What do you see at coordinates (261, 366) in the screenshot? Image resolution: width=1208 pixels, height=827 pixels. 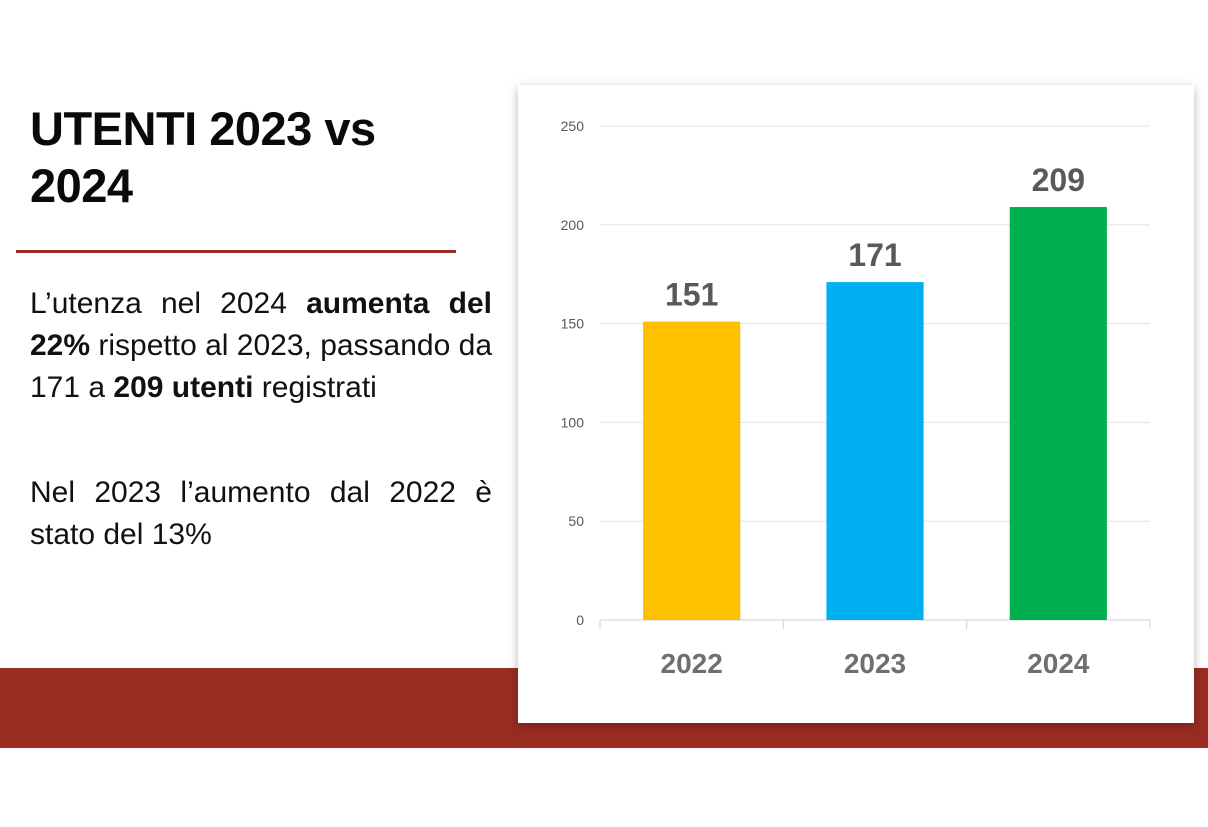 I see `p1-text-2: rispetto al 2023, passando da 171 a` at bounding box center [261, 366].